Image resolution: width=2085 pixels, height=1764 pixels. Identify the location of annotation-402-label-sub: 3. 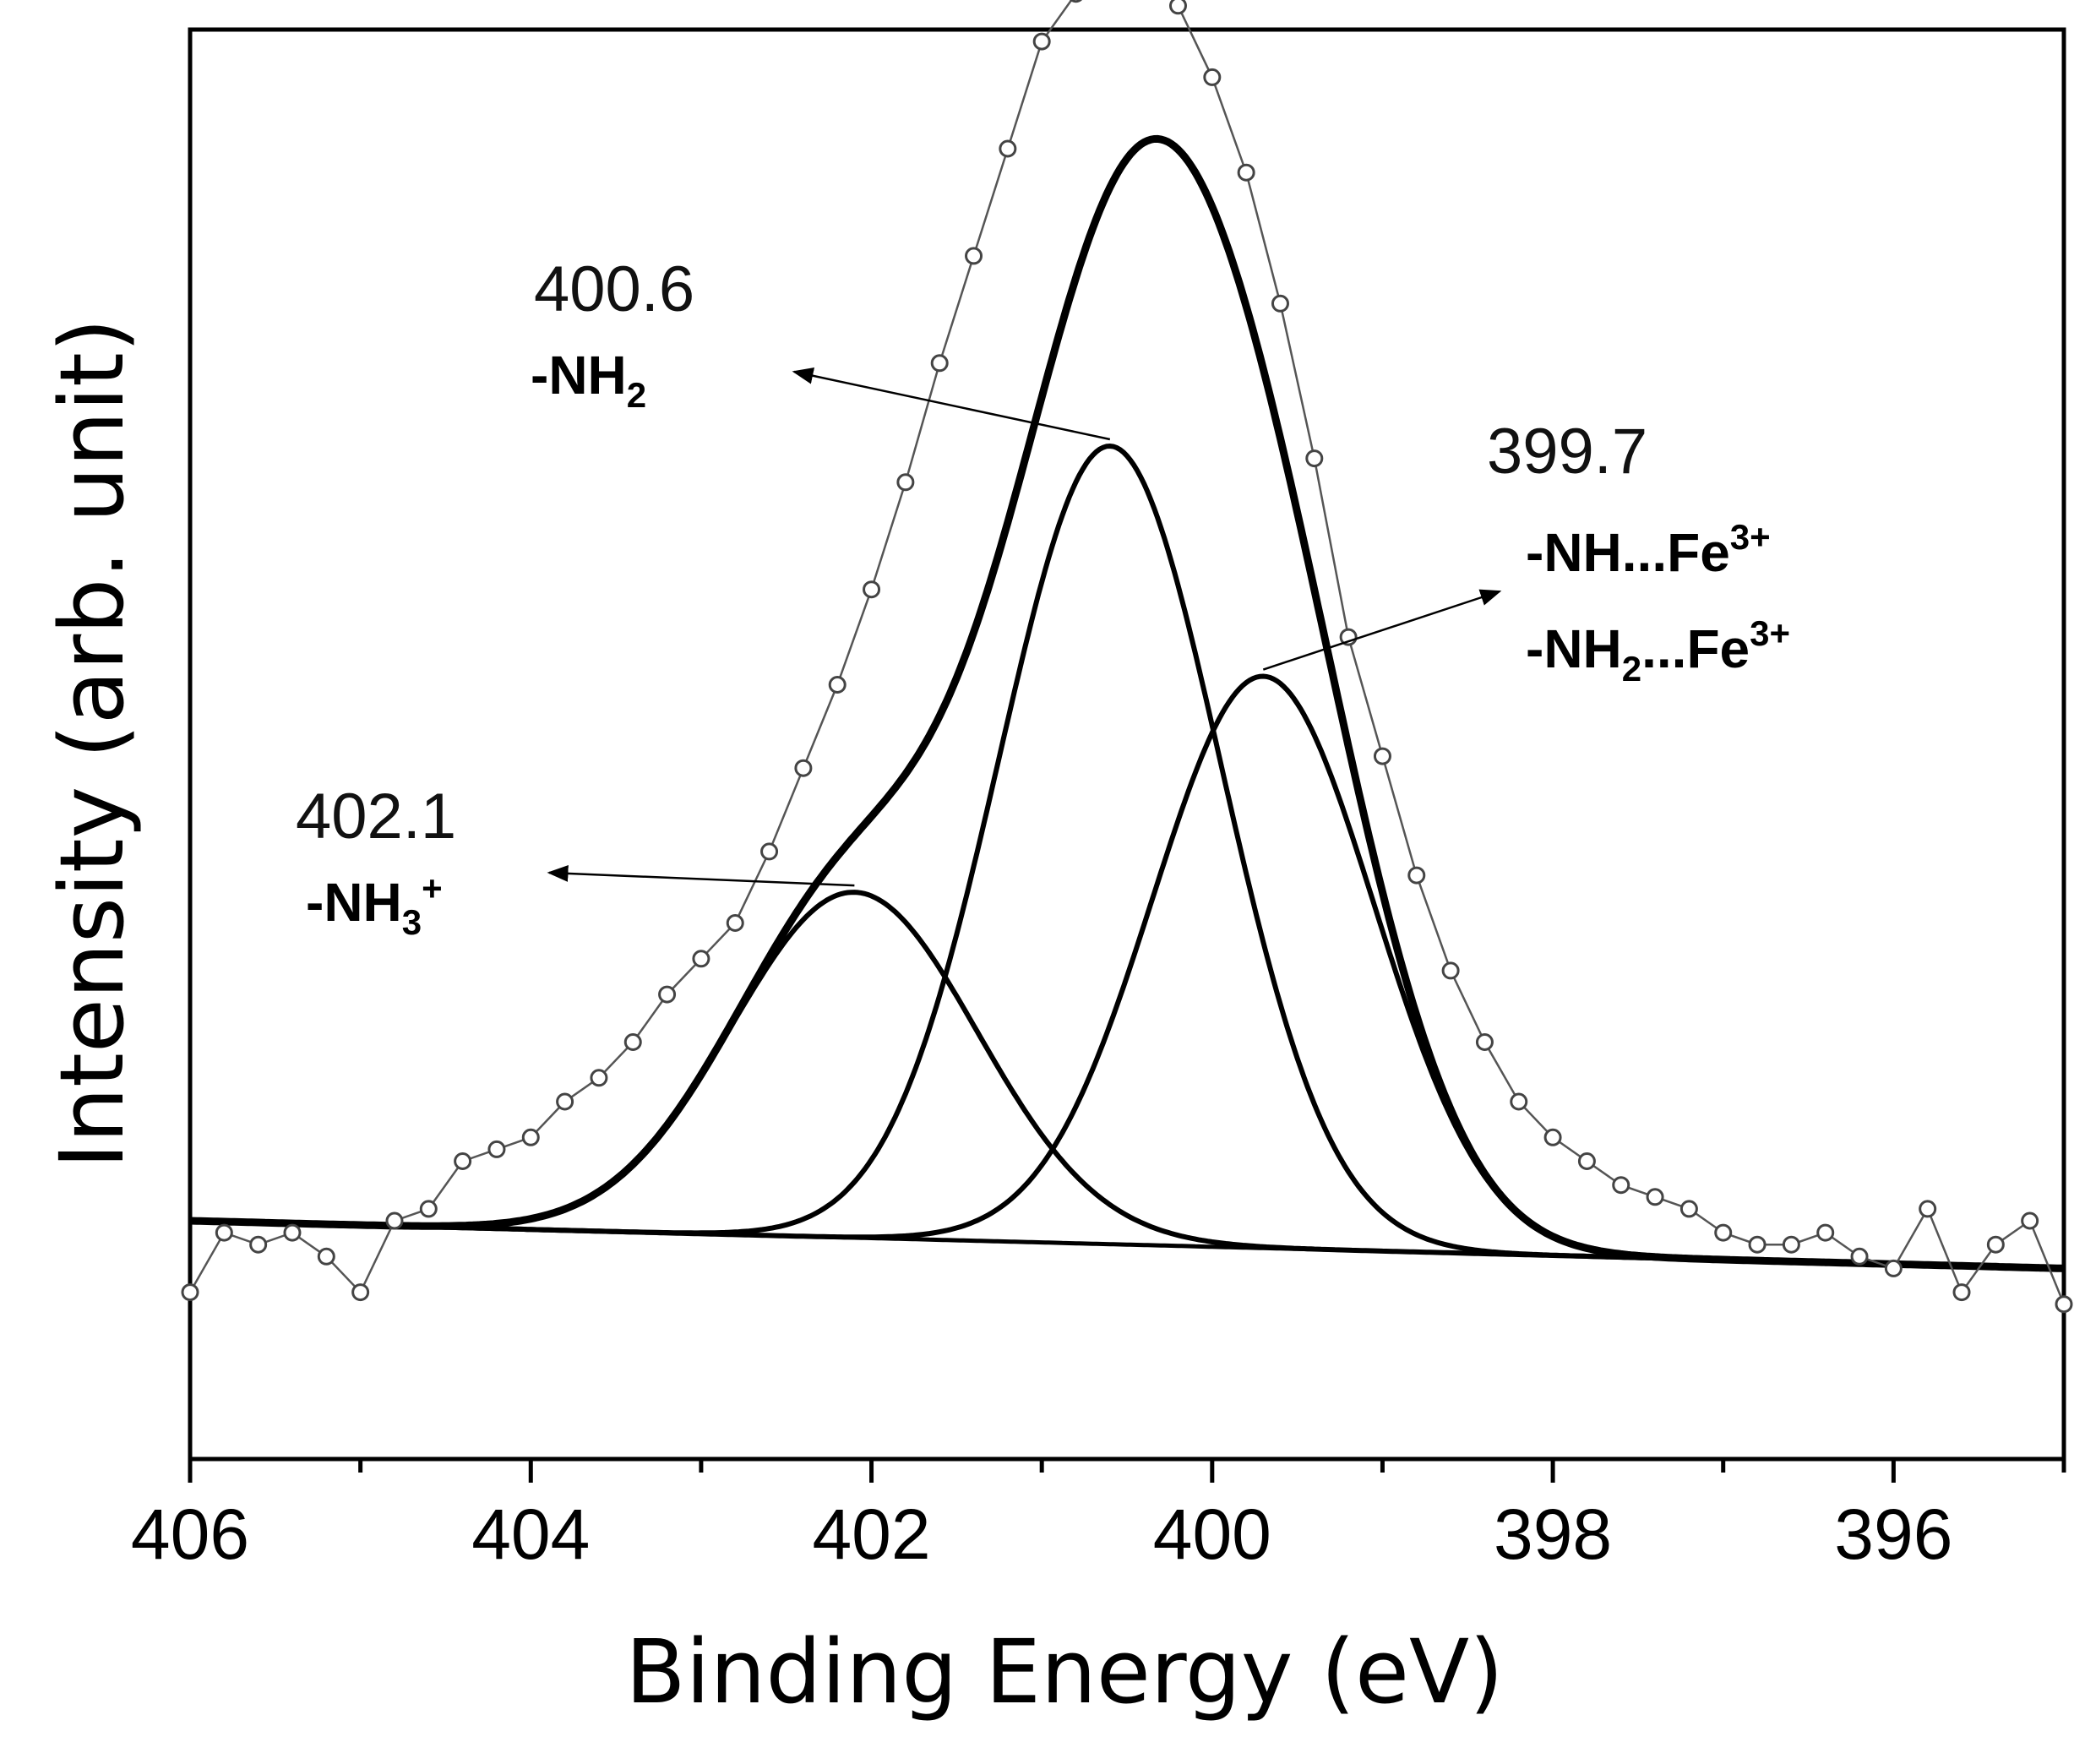
(412, 922).